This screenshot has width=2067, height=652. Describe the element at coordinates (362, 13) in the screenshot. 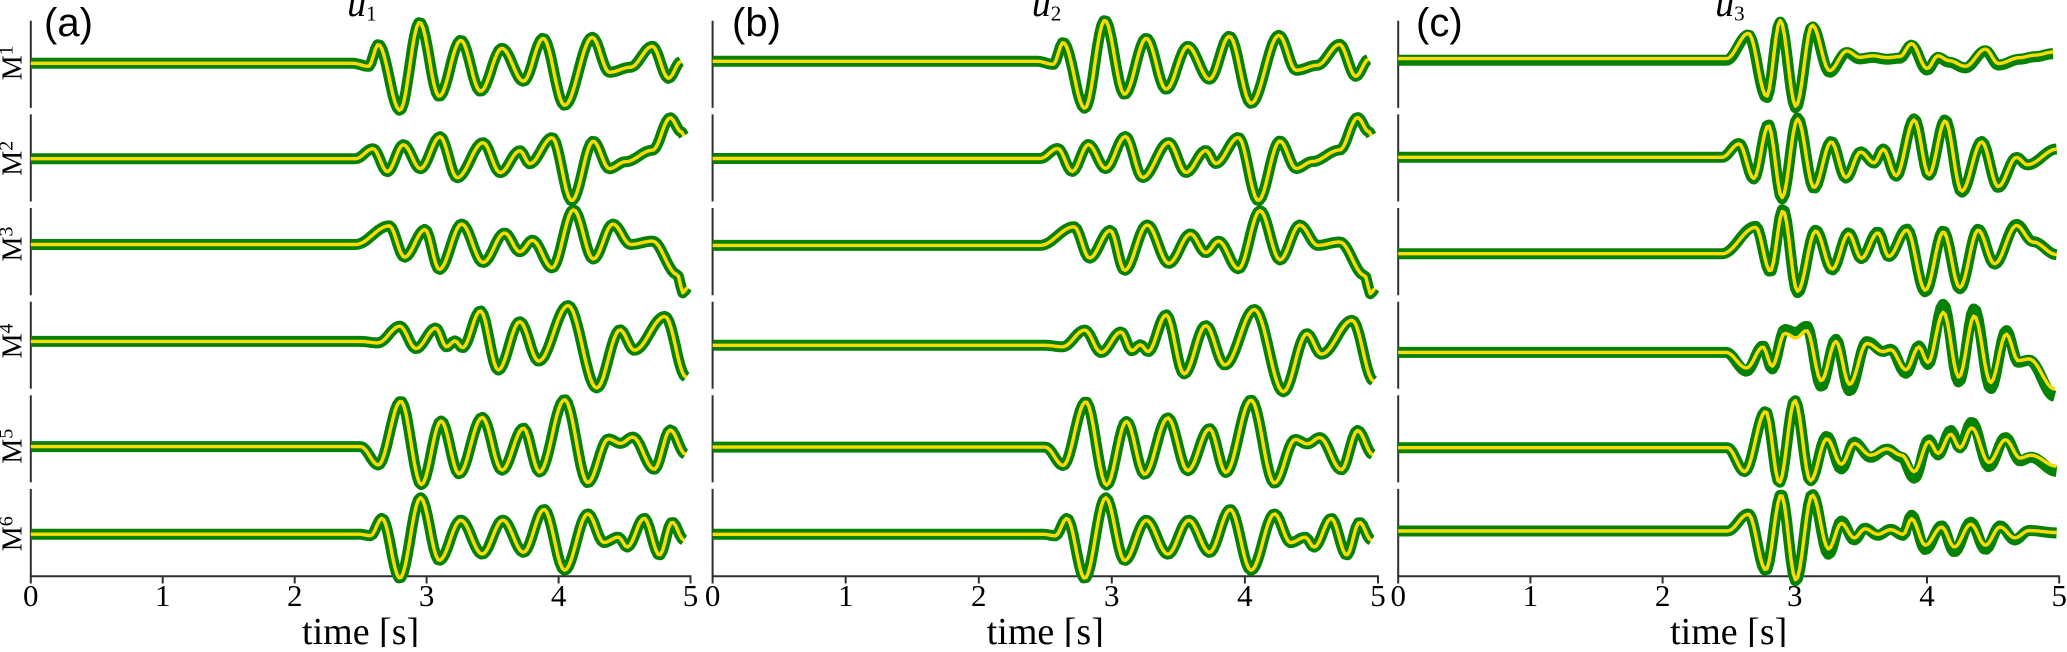

I see `svg-text: u1` at that location.